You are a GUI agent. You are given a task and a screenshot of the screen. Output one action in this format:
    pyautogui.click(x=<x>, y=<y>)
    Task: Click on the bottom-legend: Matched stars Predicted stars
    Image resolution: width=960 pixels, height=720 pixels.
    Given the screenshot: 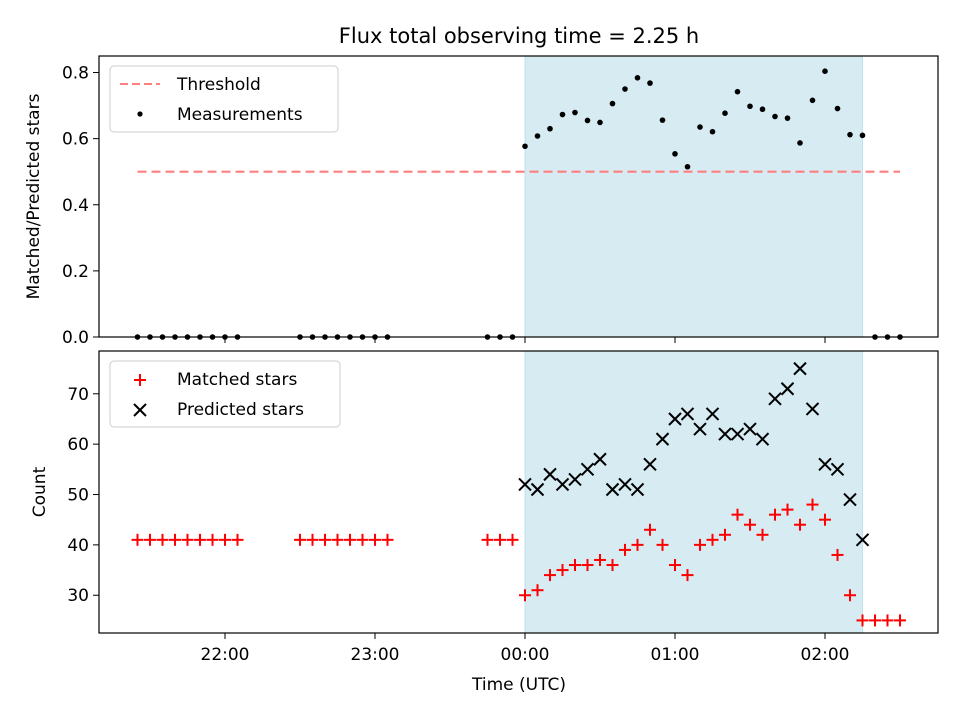 What is the action you would take?
    pyautogui.click(x=225, y=394)
    